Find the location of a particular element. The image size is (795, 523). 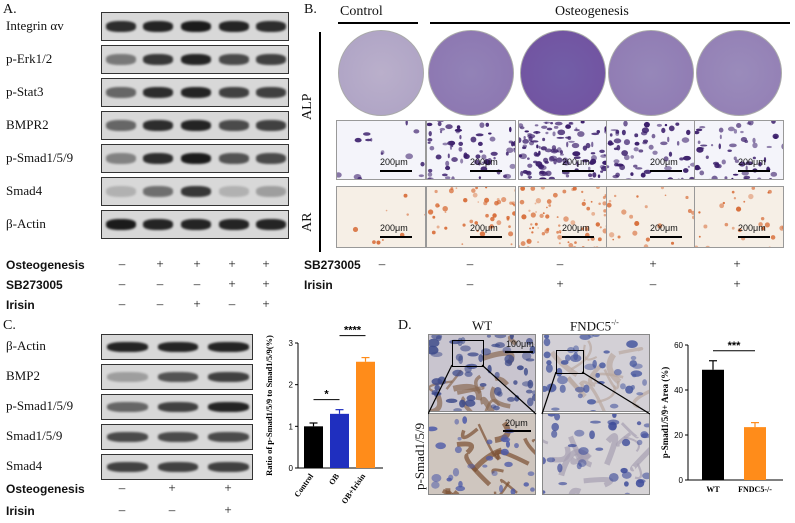

condition-sign-0-0: – is located at coordinates (122, 487).